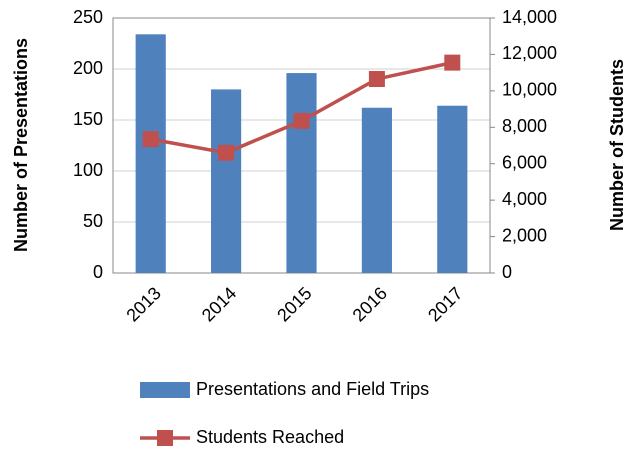 The width and height of the screenshot is (637, 460). What do you see at coordinates (165, 390) in the screenshot?
I see `legend-swatch` at bounding box center [165, 390].